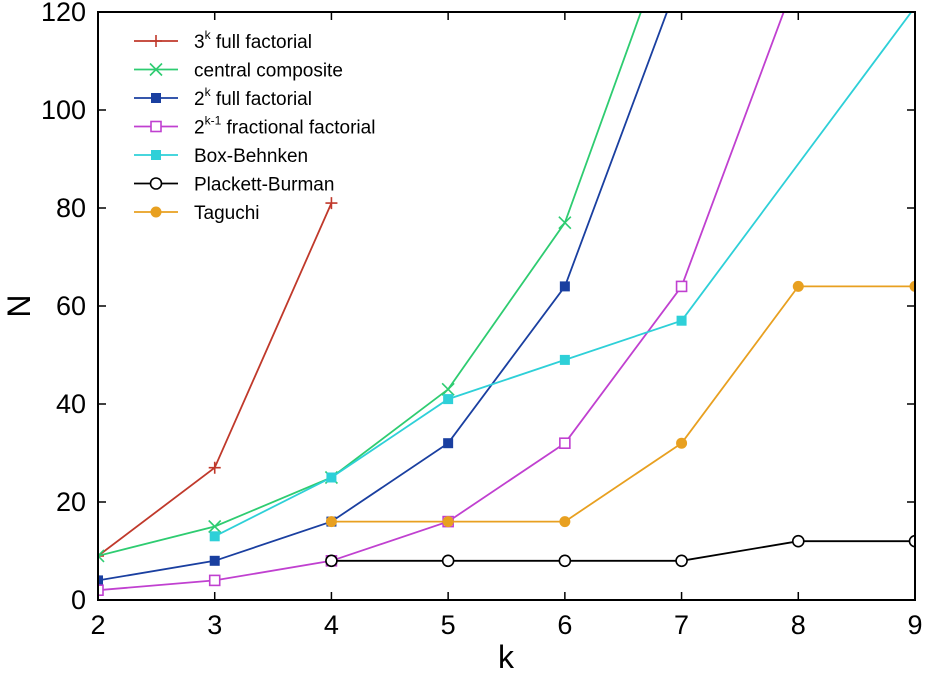  I want to click on legend-item-taguchi: Taguchi, so click(197, 213).